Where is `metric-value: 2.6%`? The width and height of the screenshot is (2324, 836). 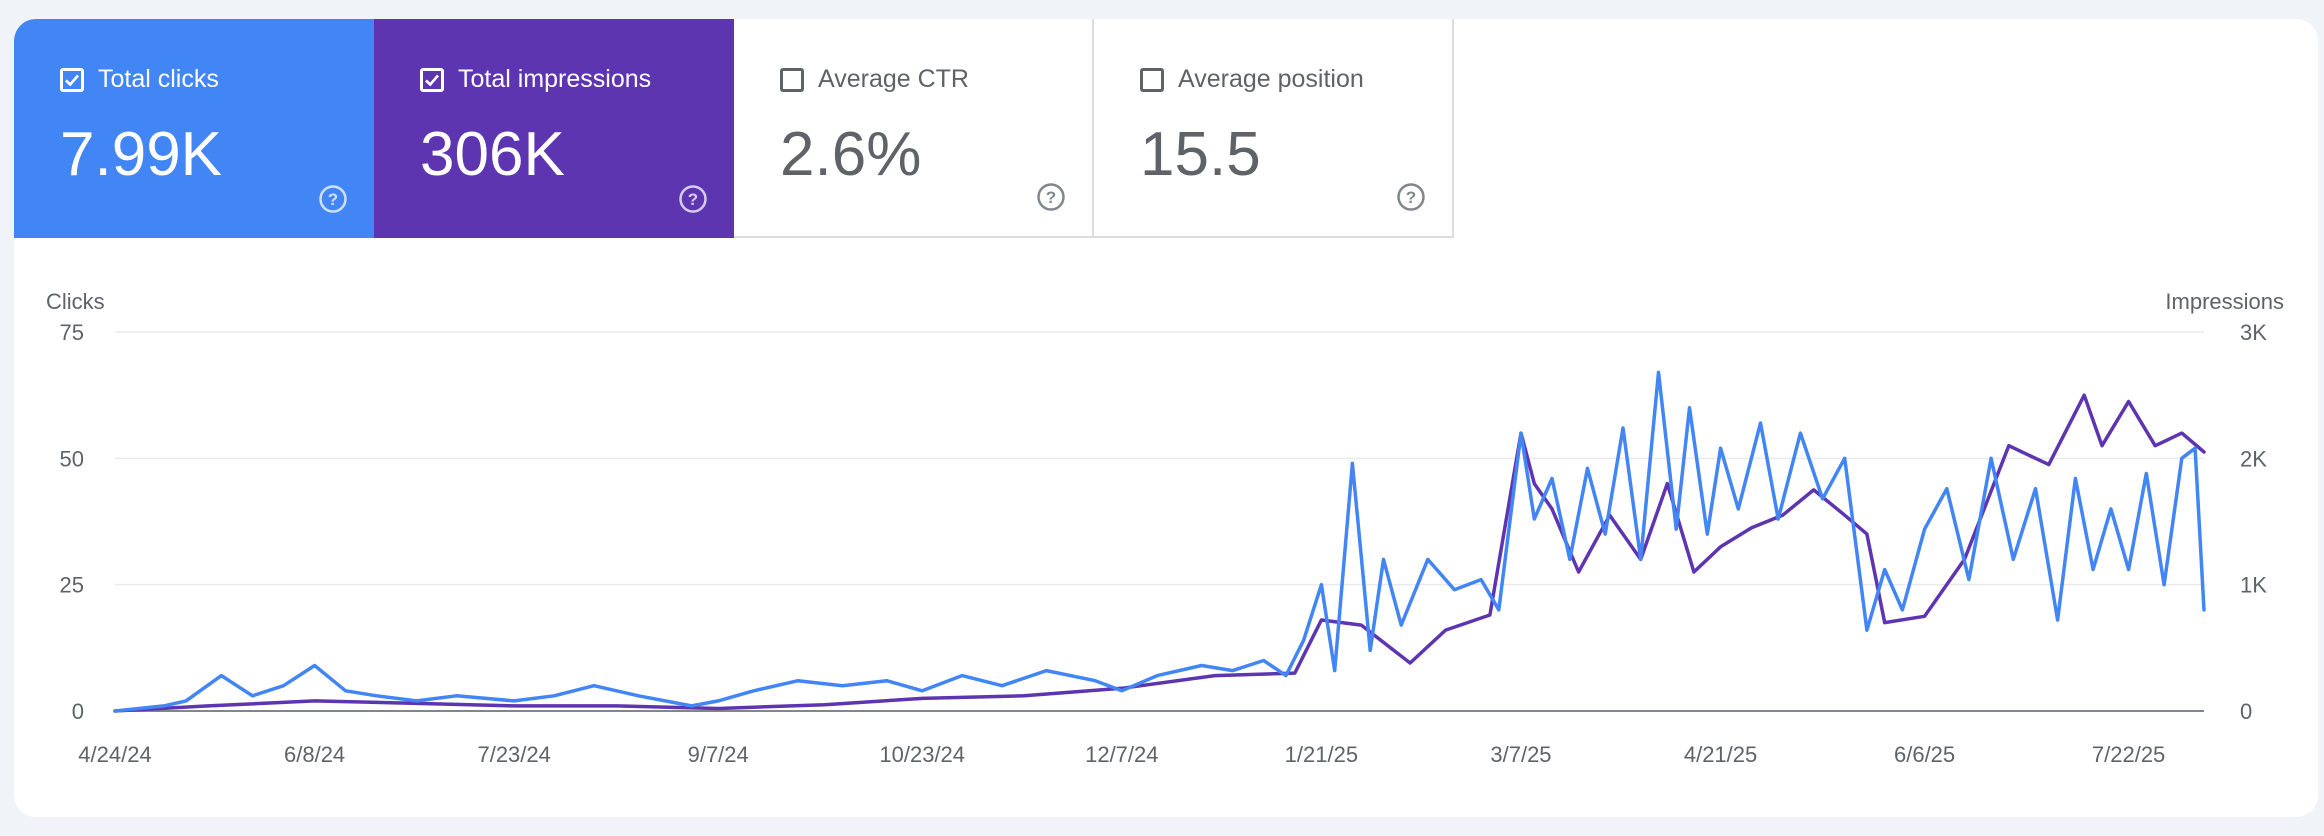
metric-value: 2.6% is located at coordinates (851, 154).